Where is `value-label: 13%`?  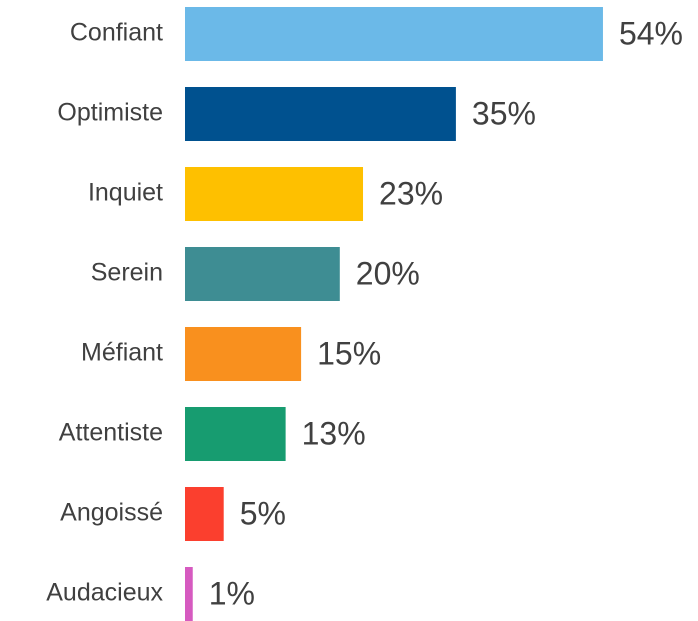
value-label: 13% is located at coordinates (334, 433).